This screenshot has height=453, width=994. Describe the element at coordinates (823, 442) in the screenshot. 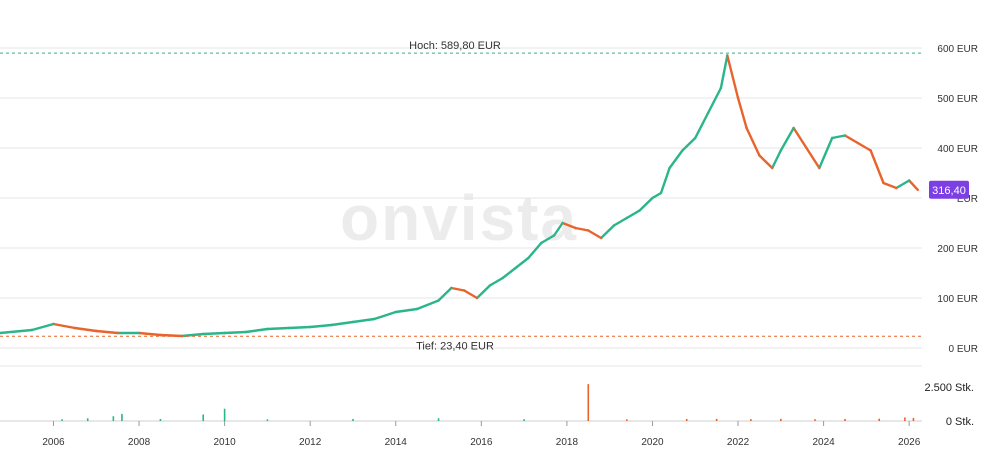

I see `x-tick-label-9: 2024` at that location.